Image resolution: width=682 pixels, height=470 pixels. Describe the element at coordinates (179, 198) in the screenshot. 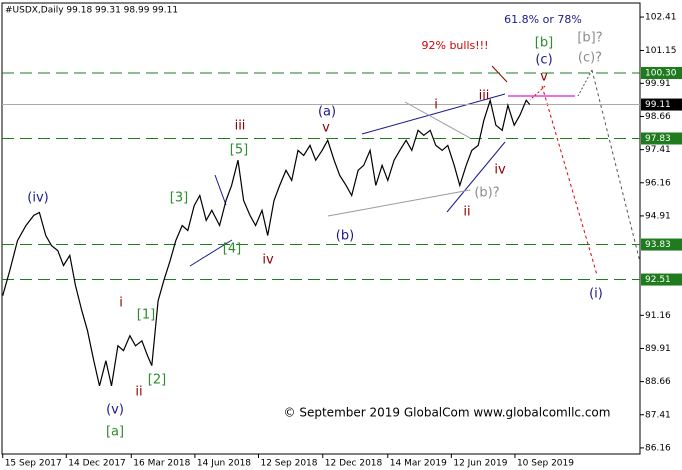

I see `wave-label: [3]` at that location.